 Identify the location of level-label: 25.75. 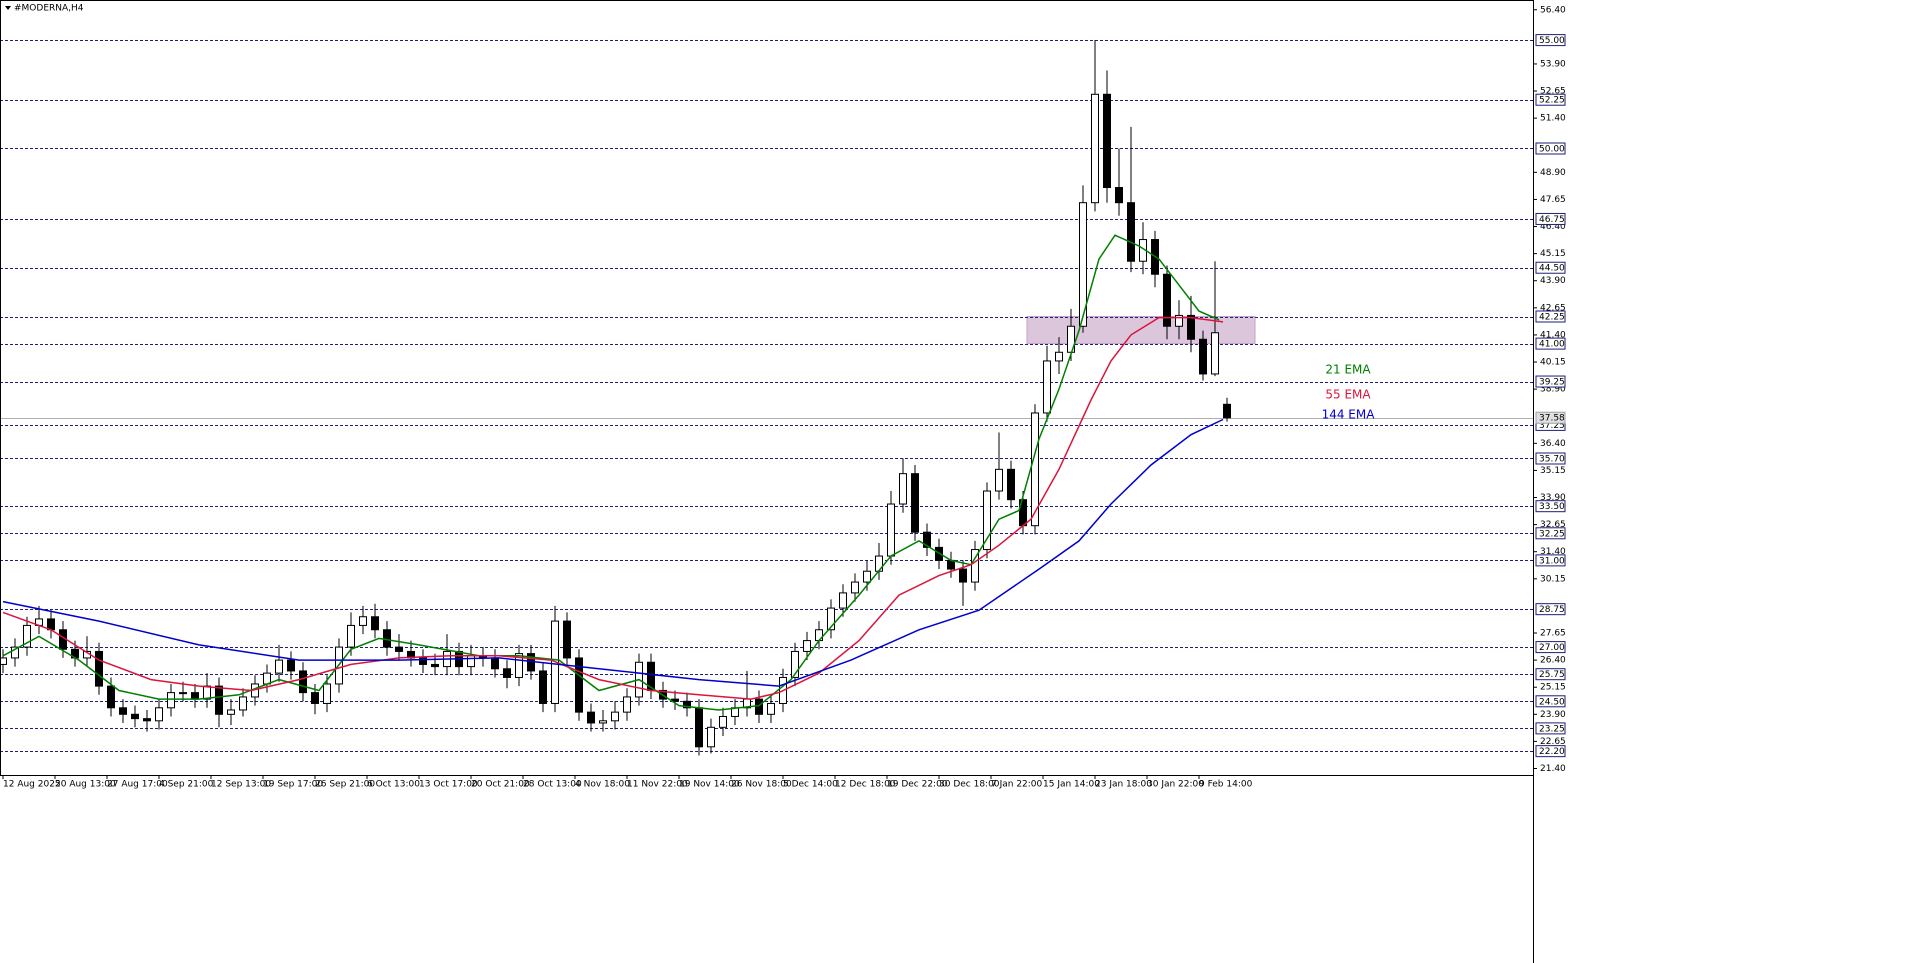
(1552, 675).